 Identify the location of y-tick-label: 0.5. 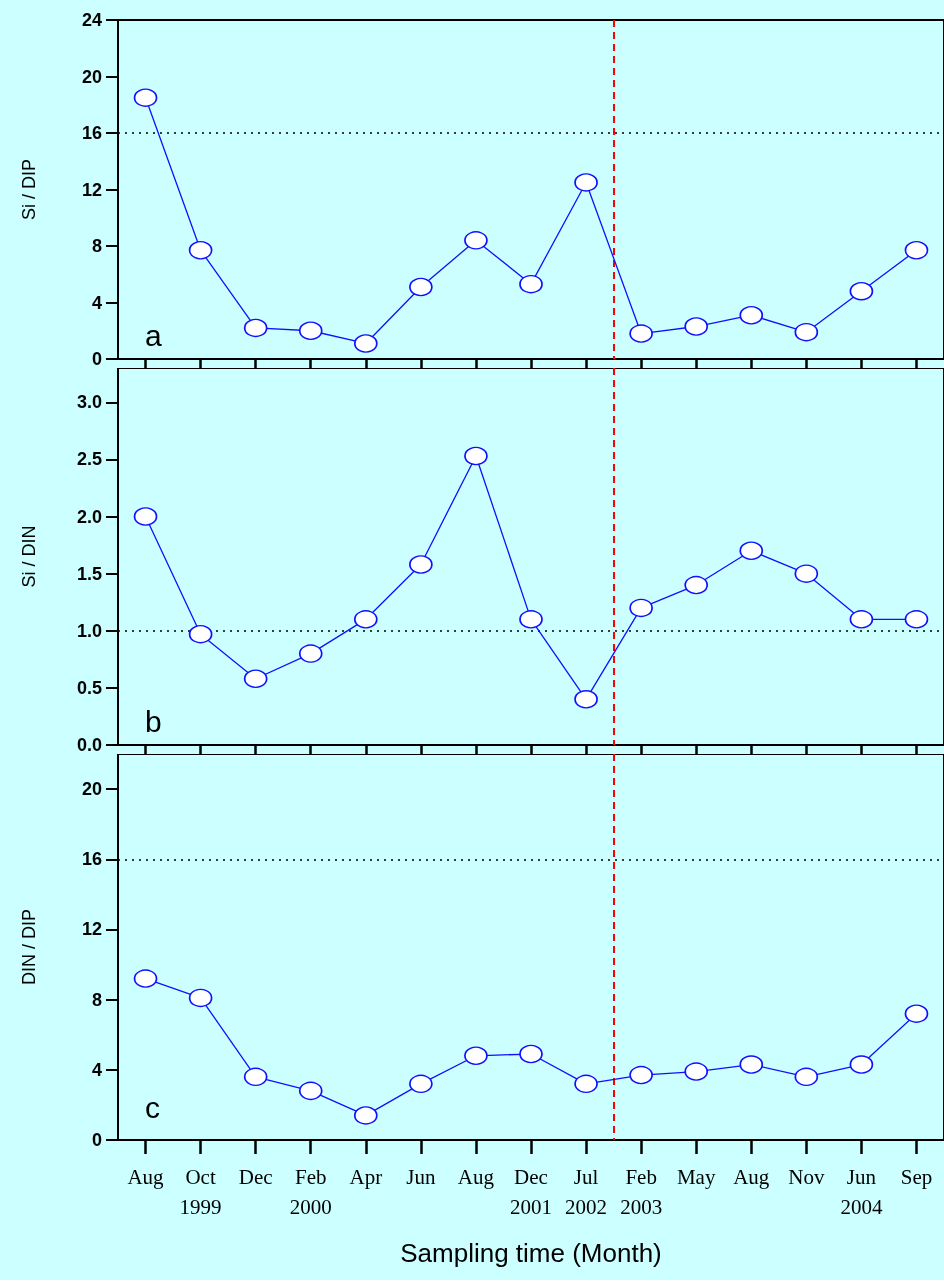
(89, 687).